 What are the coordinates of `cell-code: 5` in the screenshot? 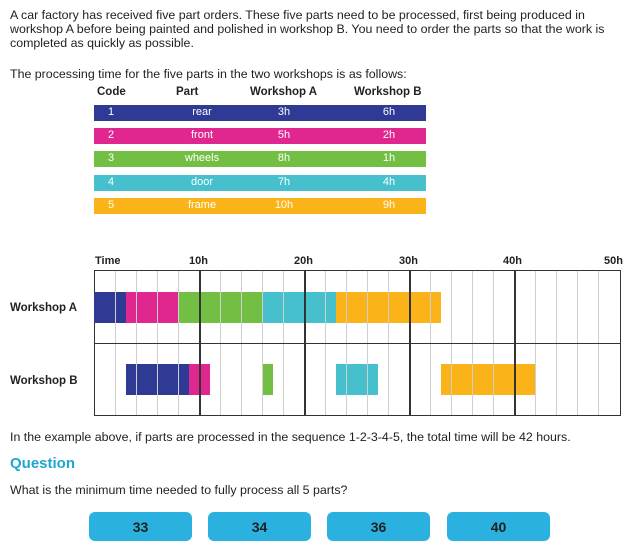 It's located at (111, 205).